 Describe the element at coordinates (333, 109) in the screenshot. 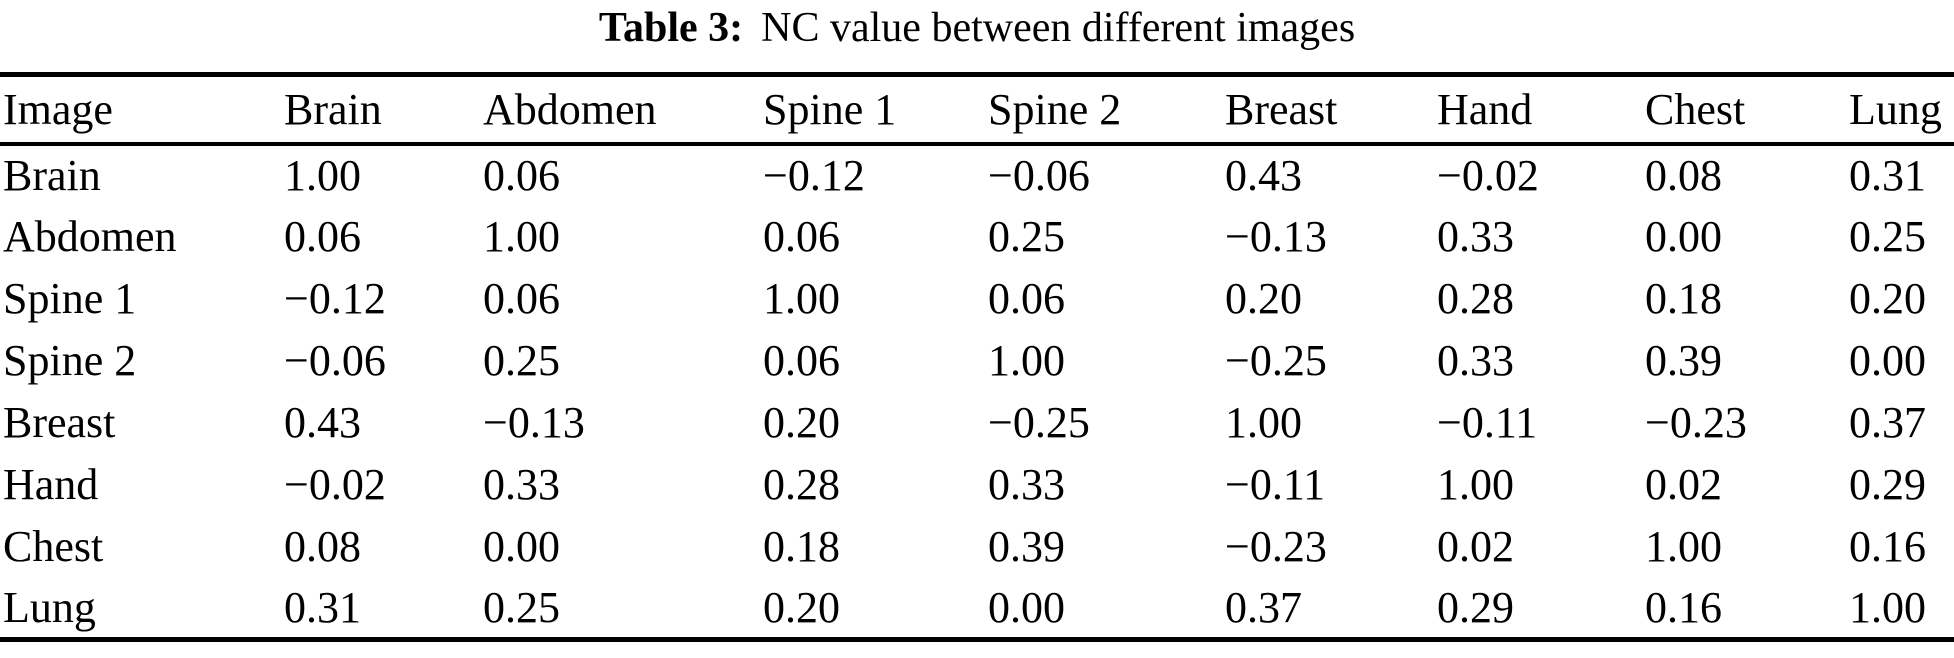

I see `column-header-brain: Brain` at that location.